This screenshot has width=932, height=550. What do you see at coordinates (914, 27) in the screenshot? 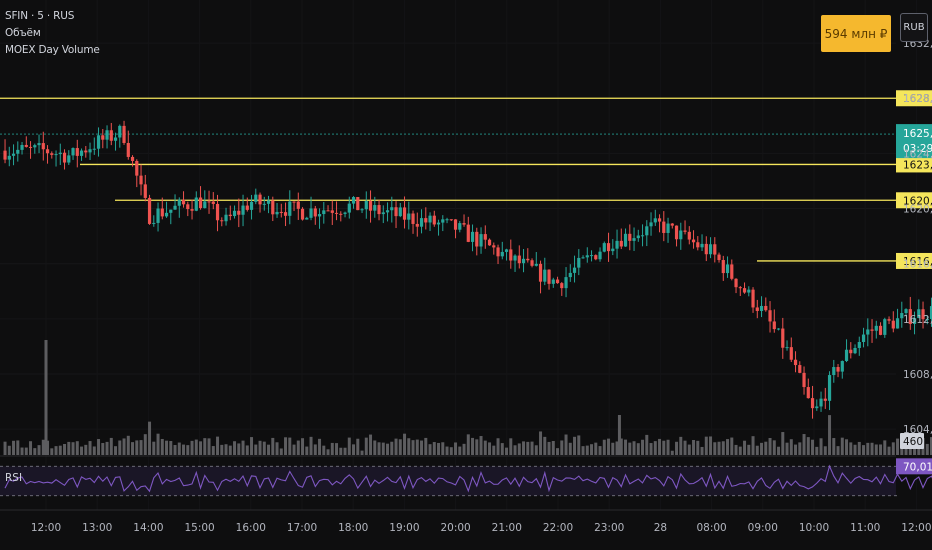
I see `currency-button: RUB` at bounding box center [914, 27].